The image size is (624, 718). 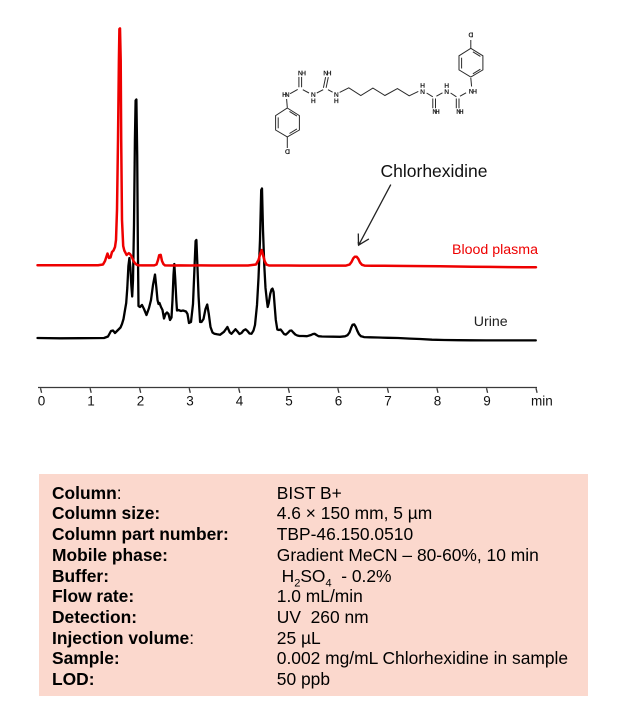 I want to click on svg-text: 8, so click(x=438, y=401).